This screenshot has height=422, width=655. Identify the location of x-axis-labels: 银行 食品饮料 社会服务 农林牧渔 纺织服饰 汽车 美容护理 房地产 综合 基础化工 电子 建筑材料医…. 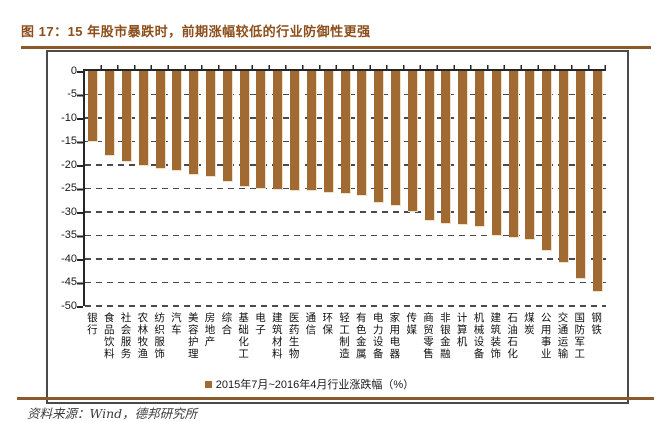
(343, 344).